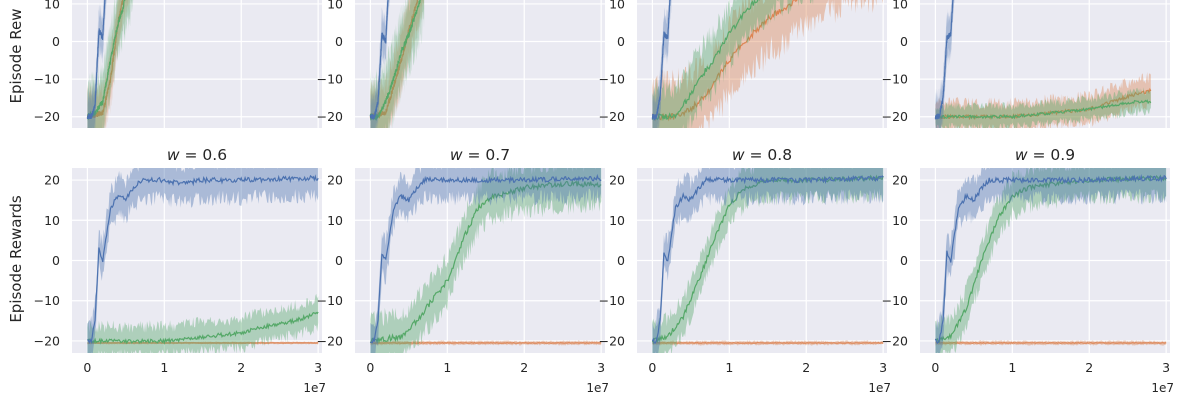 The width and height of the screenshot is (1186, 405). What do you see at coordinates (1045, 155) in the screenshot?
I see `panel-title: w = 0.9` at bounding box center [1045, 155].